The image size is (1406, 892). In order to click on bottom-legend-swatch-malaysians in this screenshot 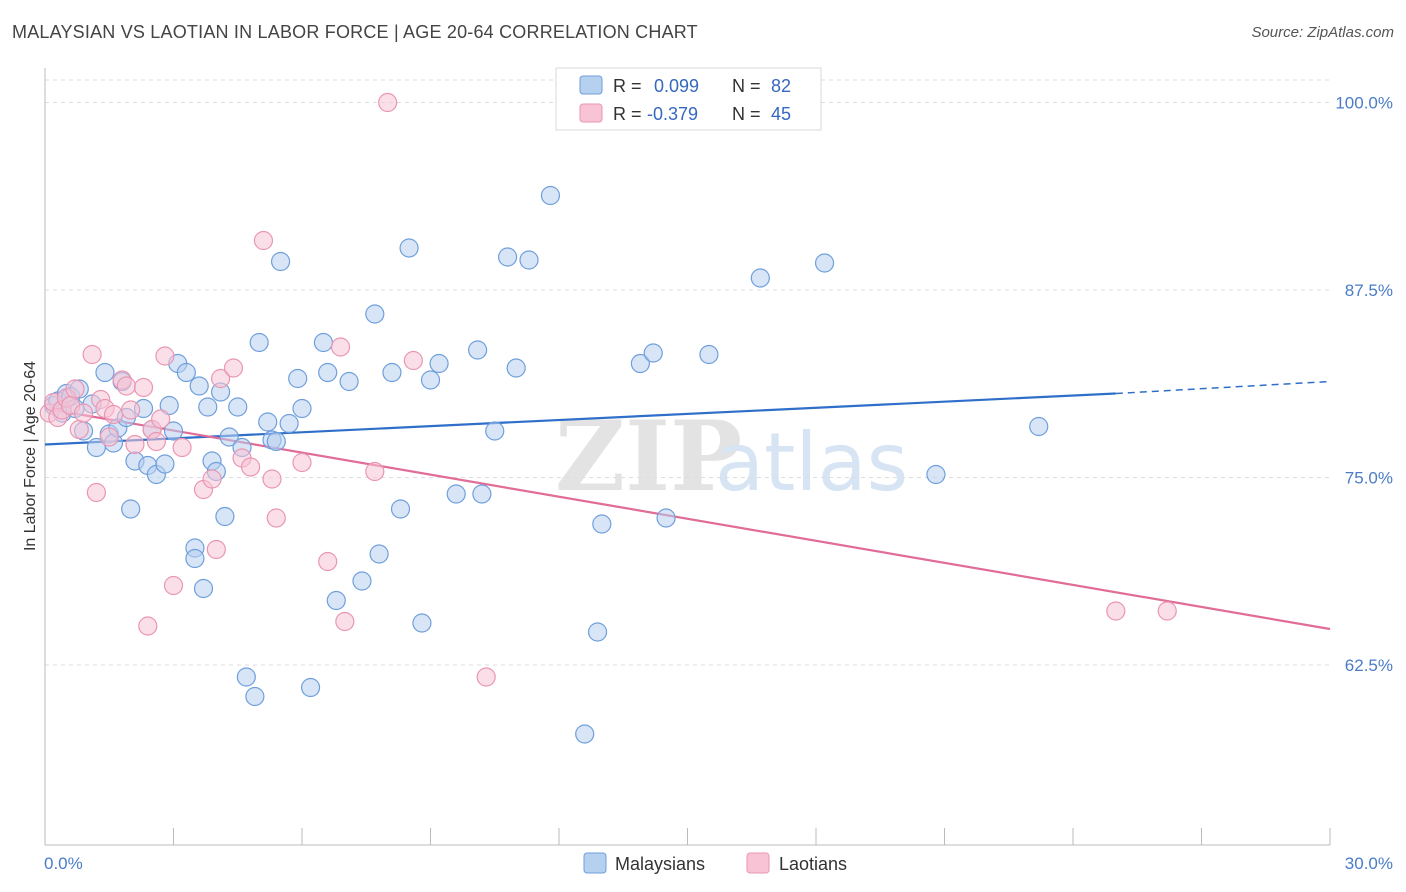, I will do `click(595, 863)`.